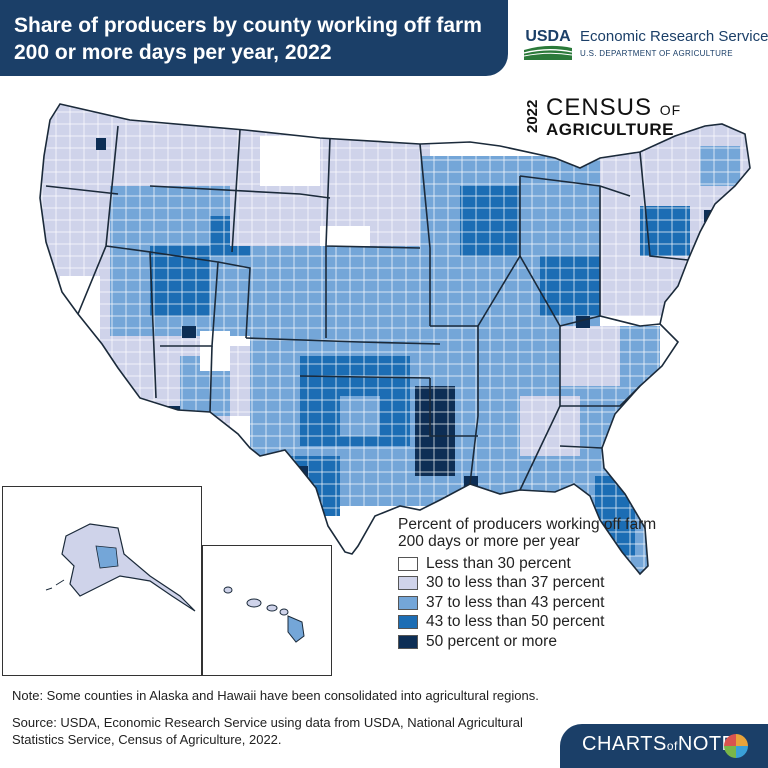 Image resolution: width=768 pixels, height=768 pixels. I want to click on color-wheel-icon, so click(736, 746).